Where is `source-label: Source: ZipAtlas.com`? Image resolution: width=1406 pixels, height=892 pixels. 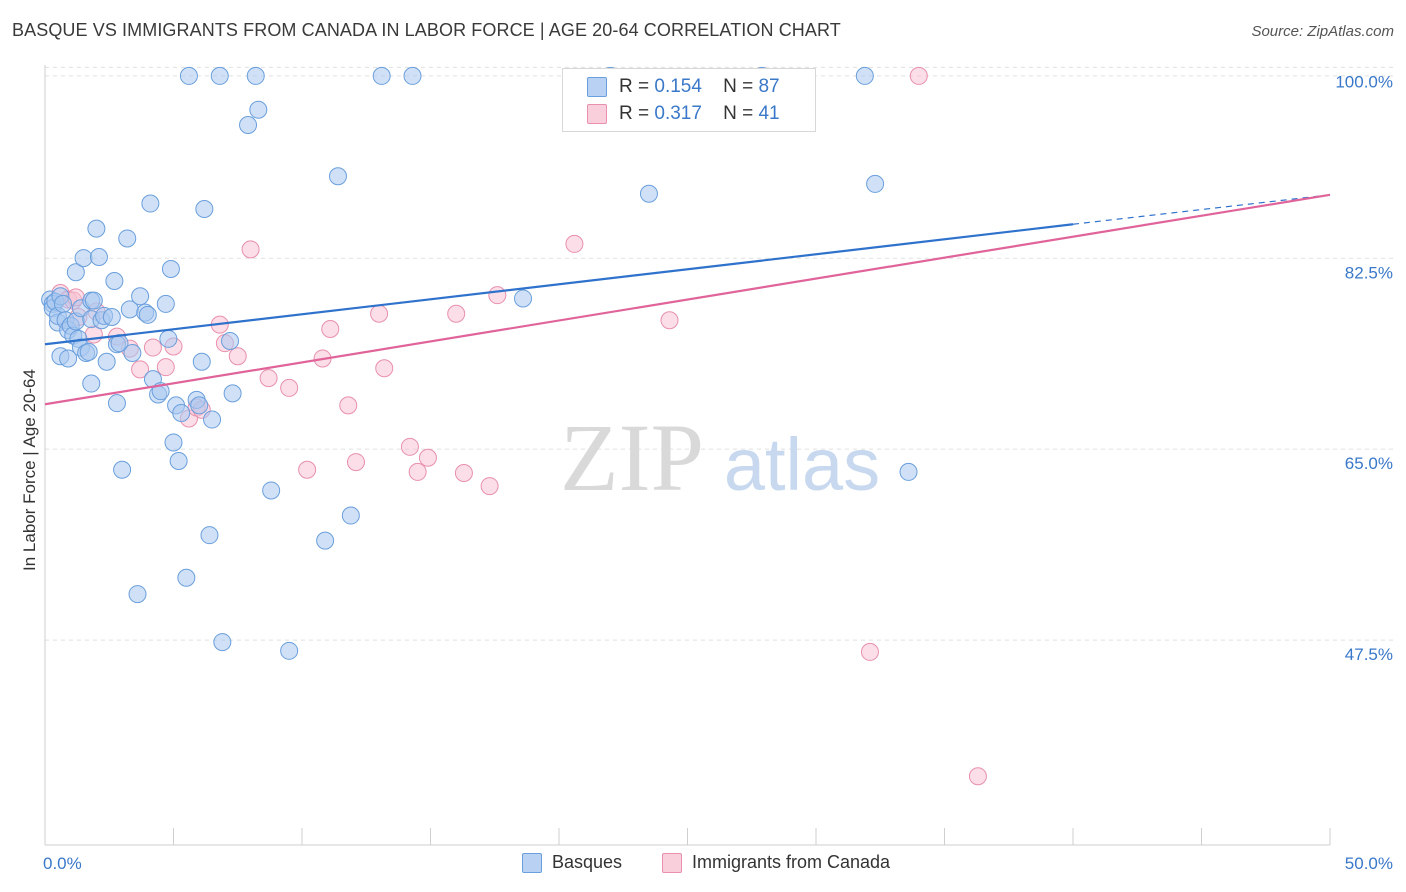 source-label: Source: ZipAtlas.com is located at coordinates (1322, 31).